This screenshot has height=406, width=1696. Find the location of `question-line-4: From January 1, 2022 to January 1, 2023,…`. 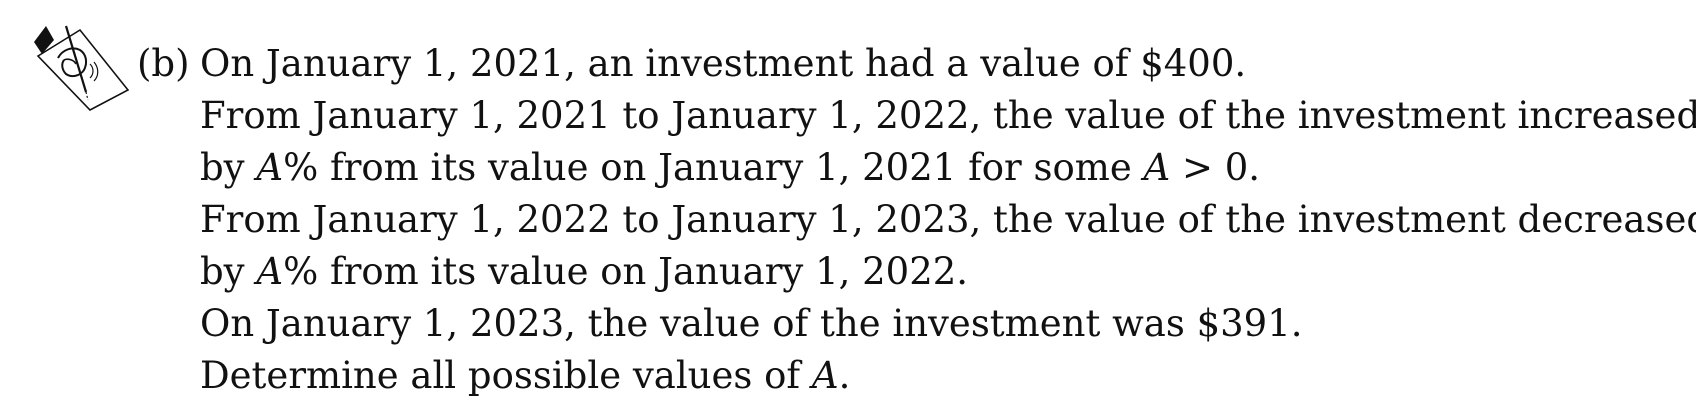

question-line-4: From January 1, 2022 to January 1, 2023,… is located at coordinates (948, 219).